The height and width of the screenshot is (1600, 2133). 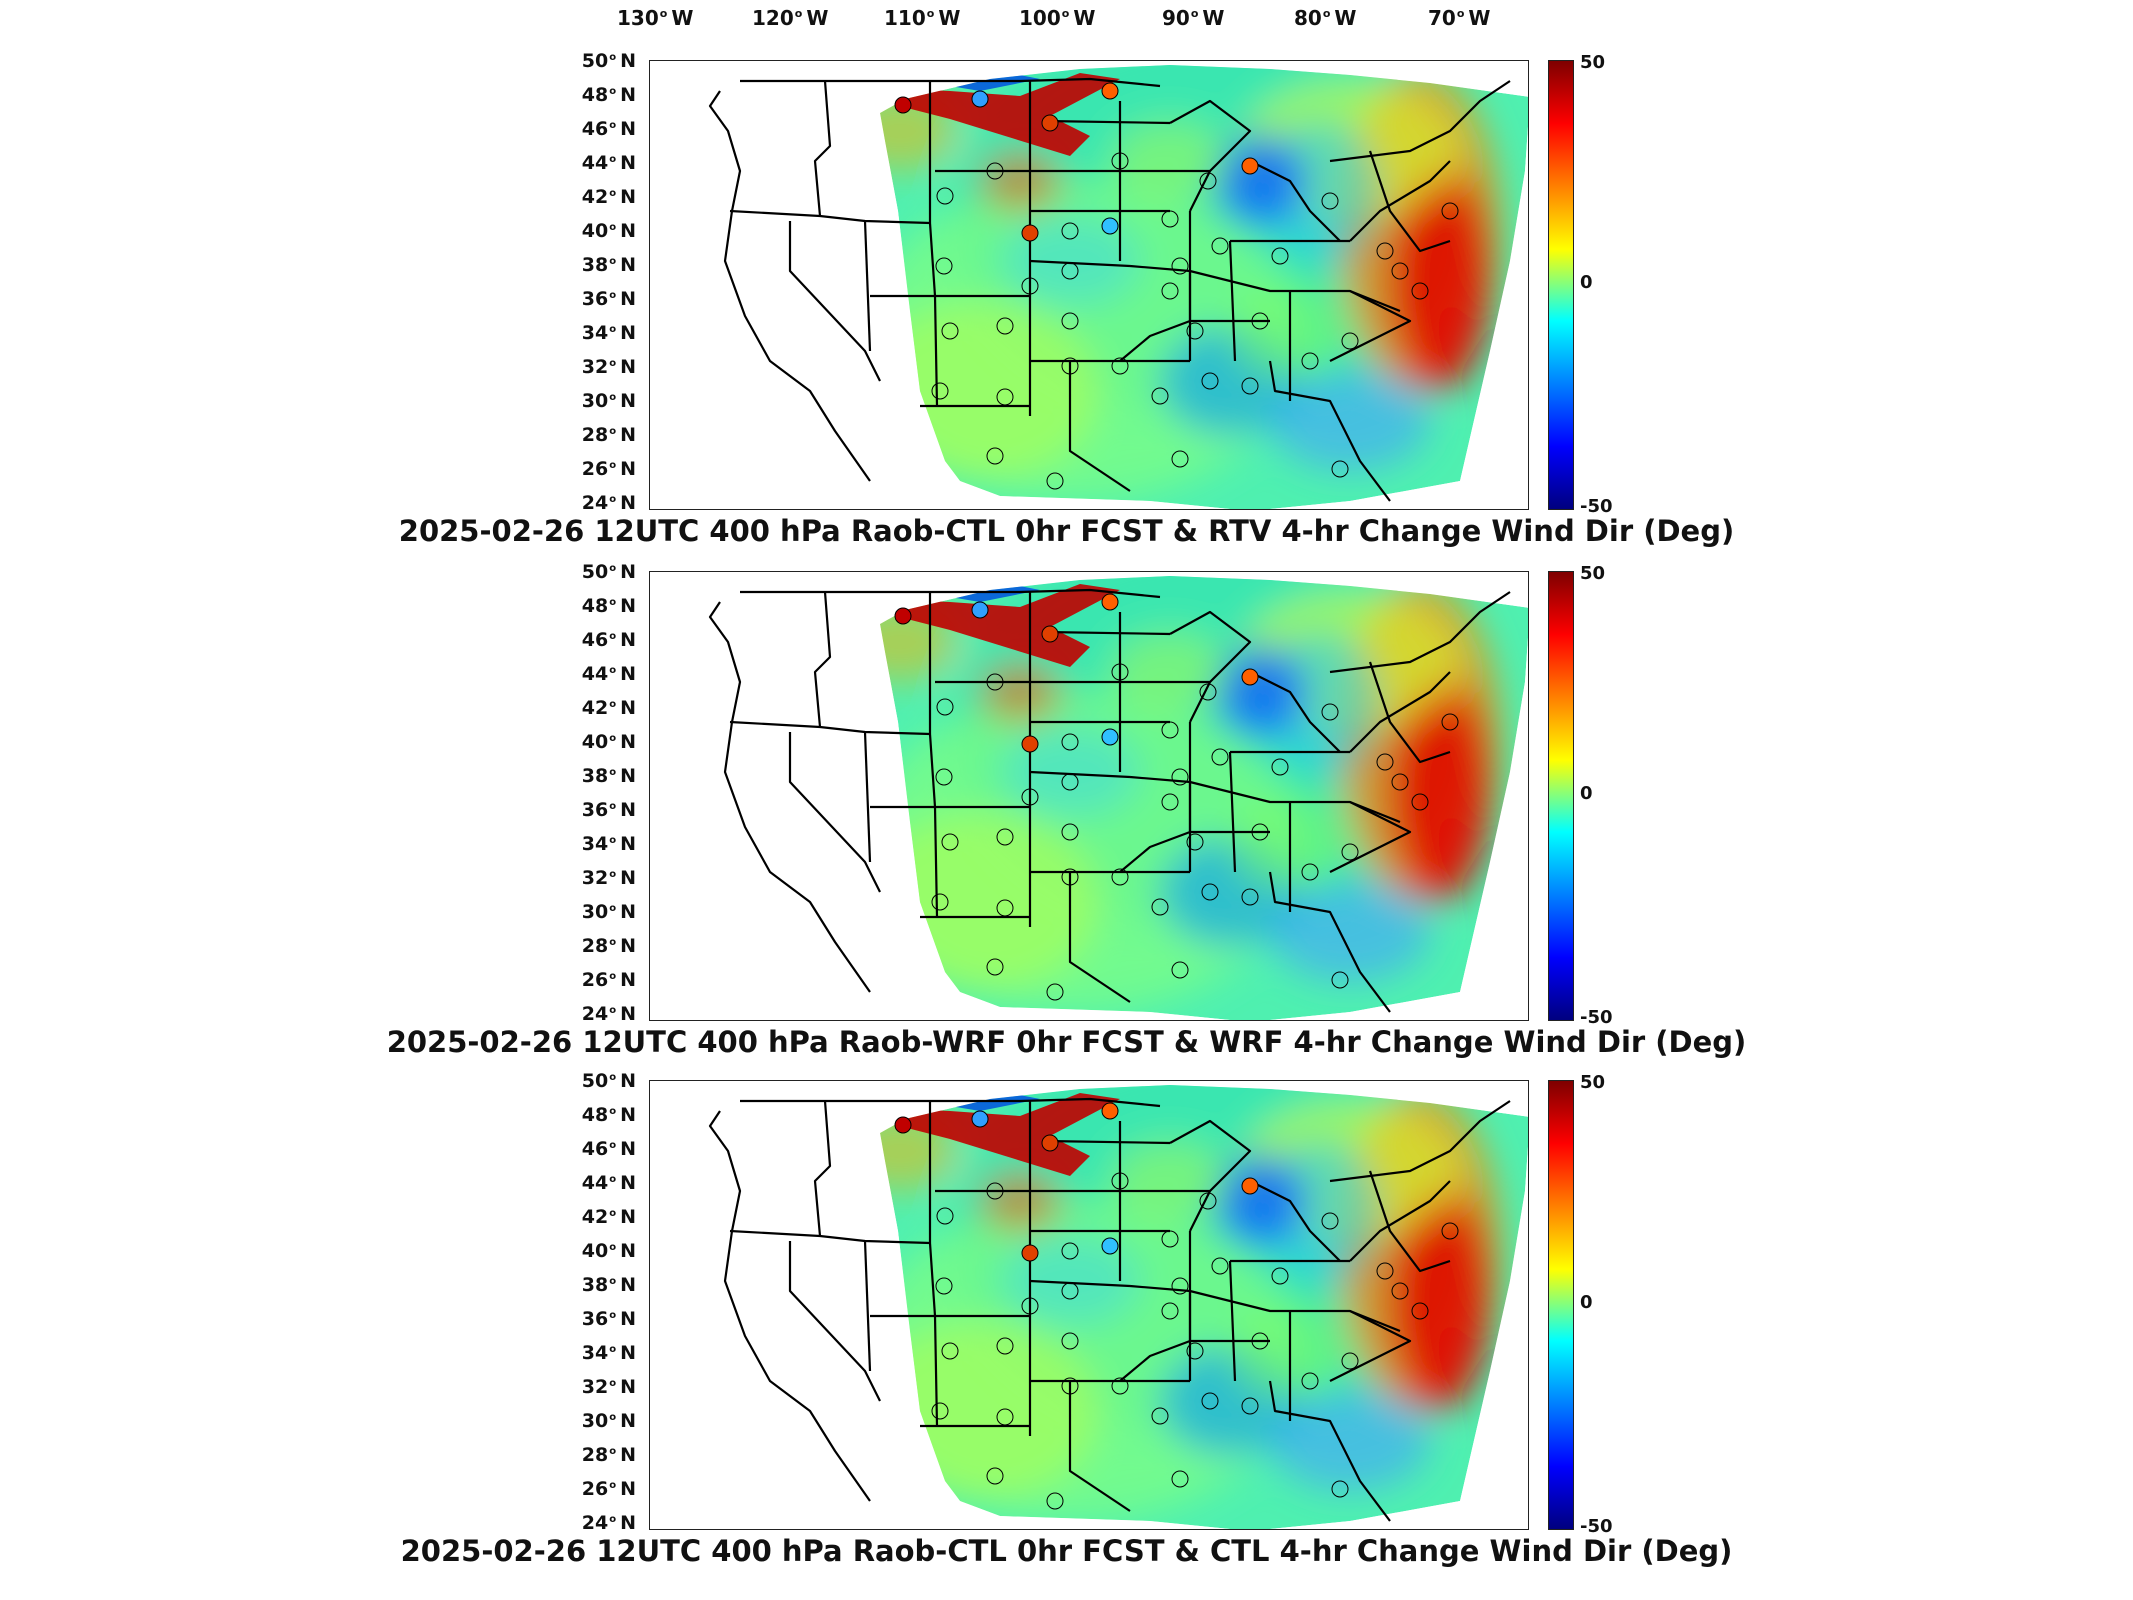 What do you see at coordinates (1109, 800) in the screenshot?
I see `state-boundaries` at bounding box center [1109, 800].